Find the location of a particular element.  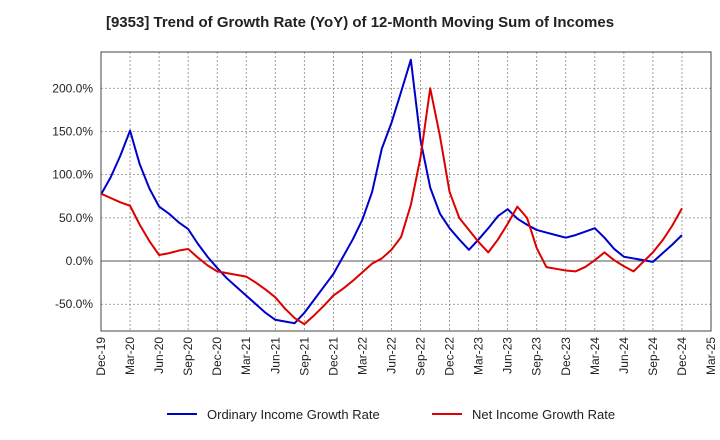

x-tick-label: Jun-22 is located at coordinates (391, 355).